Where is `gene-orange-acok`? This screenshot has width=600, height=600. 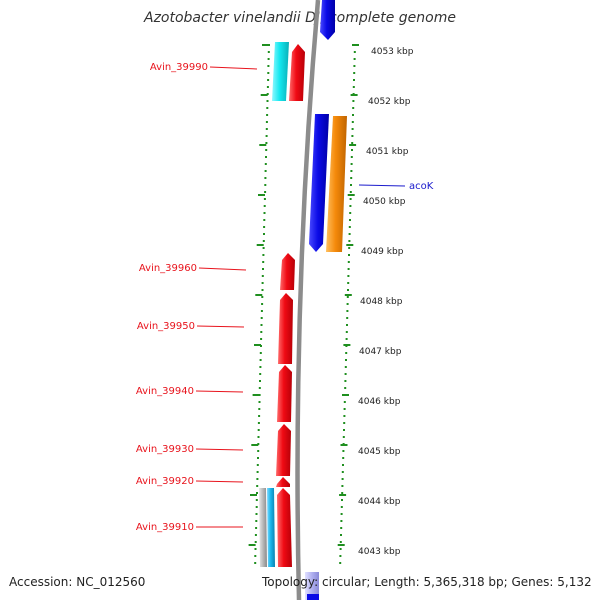 gene-orange-acok is located at coordinates (336, 184).